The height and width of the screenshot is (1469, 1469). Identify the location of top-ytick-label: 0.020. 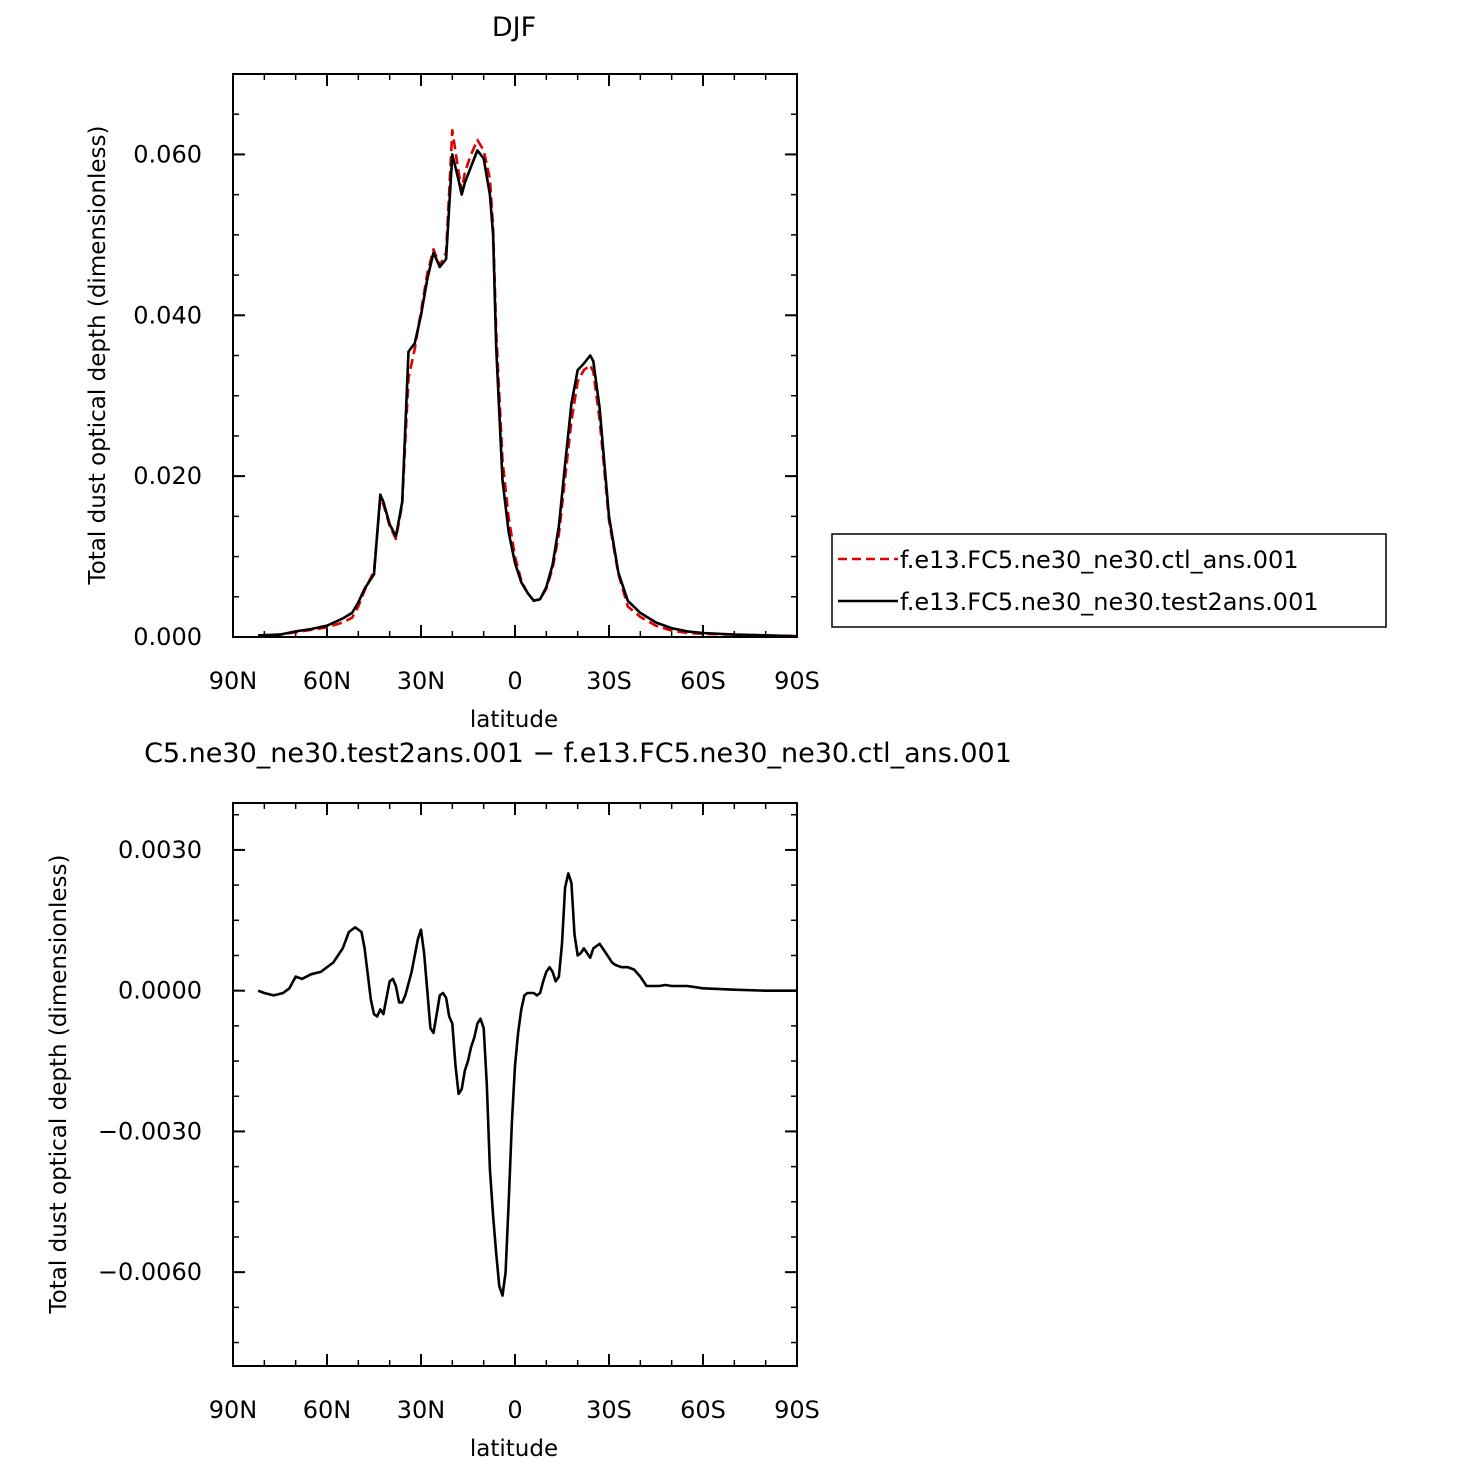
(167, 476).